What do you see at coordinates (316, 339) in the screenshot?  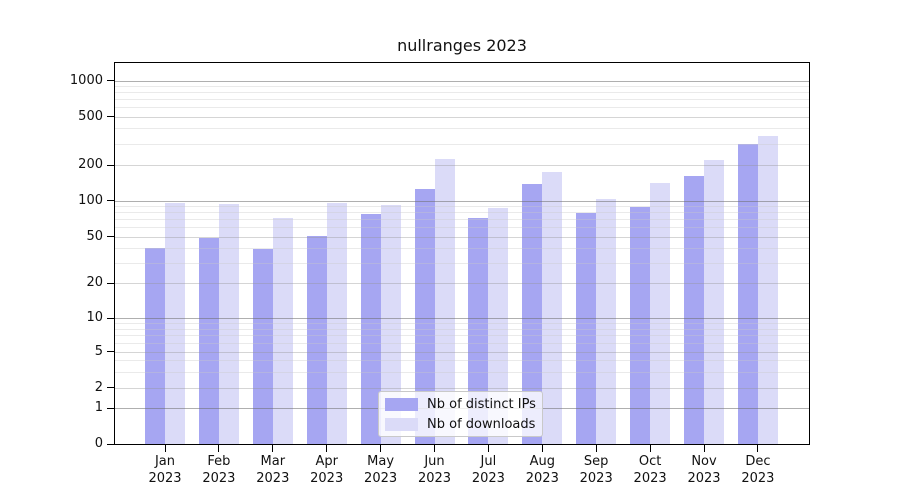 I see `bar-ips-apr` at bounding box center [316, 339].